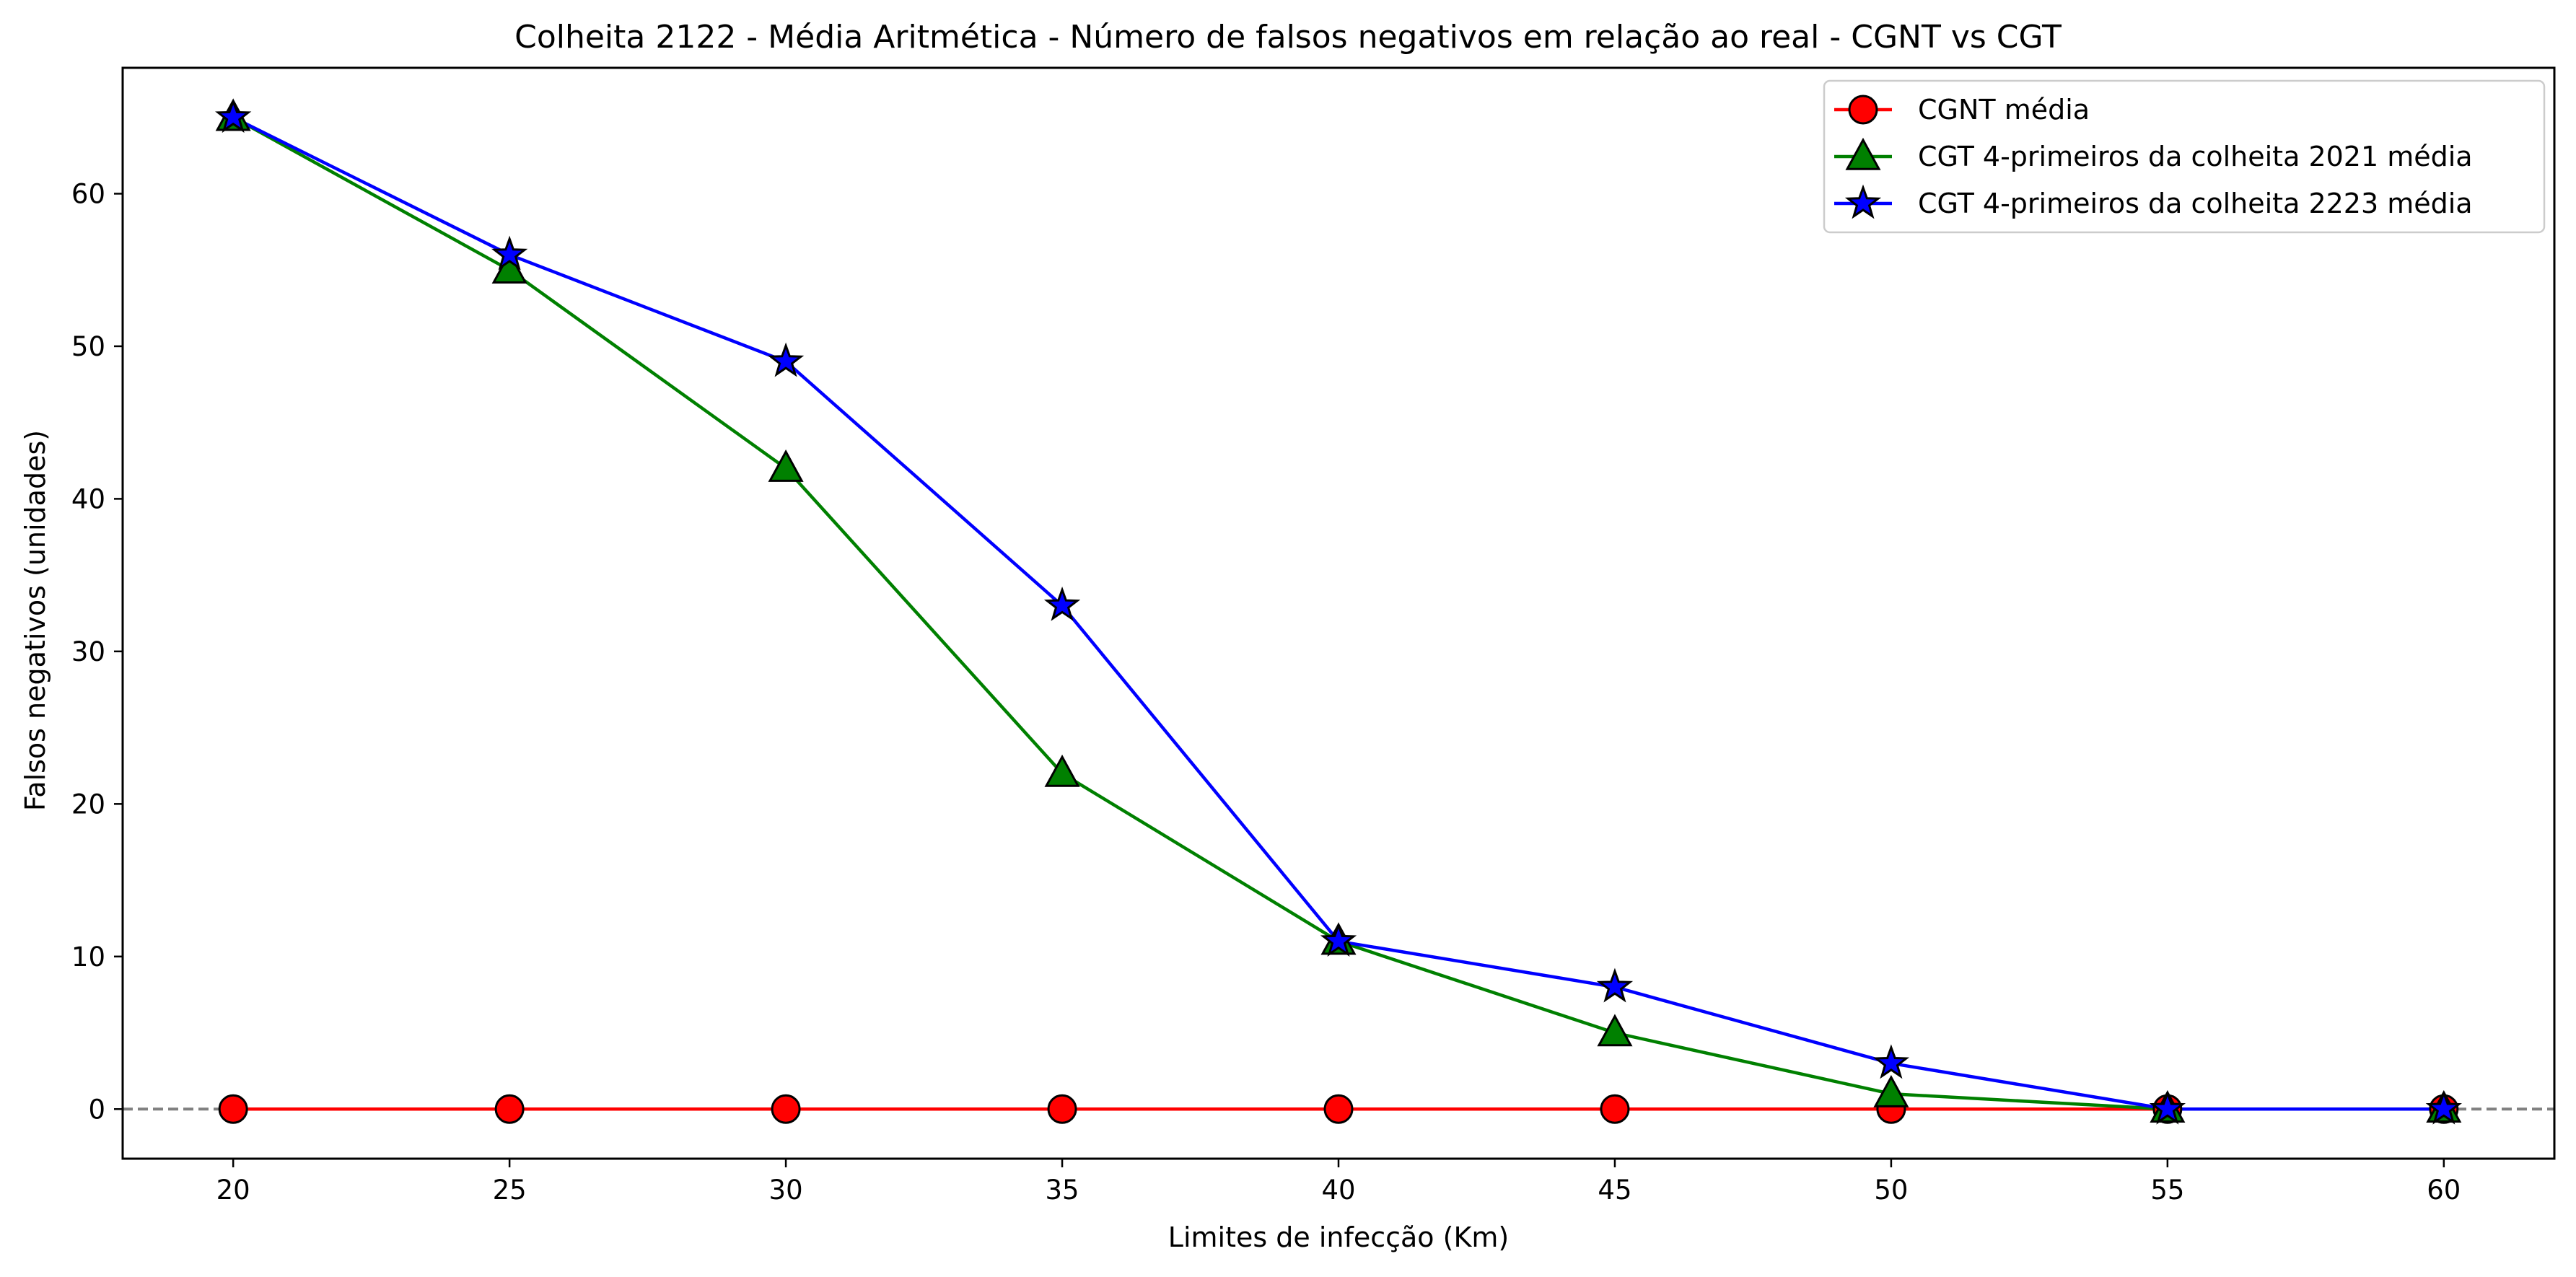 This screenshot has height=1277, width=2576. Describe the element at coordinates (2195, 203) in the screenshot. I see `legend-label-cgt-2223: CGT 4-primeiros da colheita 2223 média` at that location.